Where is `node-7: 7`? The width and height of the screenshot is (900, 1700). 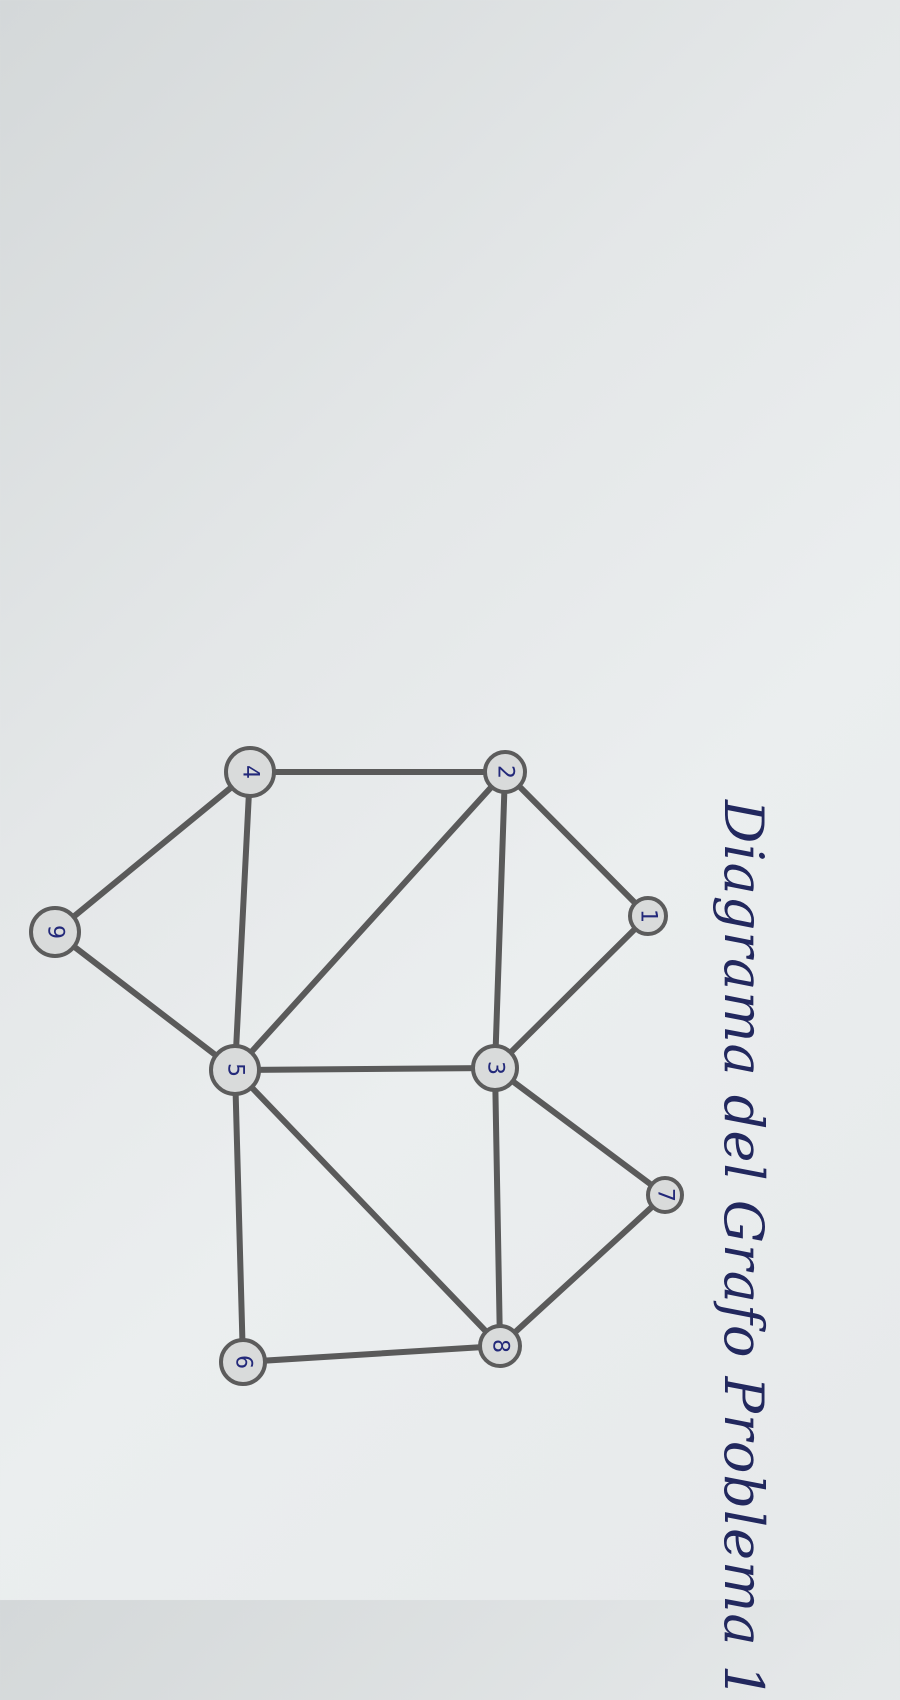
node-7: 7 is located at coordinates (665, 1195).